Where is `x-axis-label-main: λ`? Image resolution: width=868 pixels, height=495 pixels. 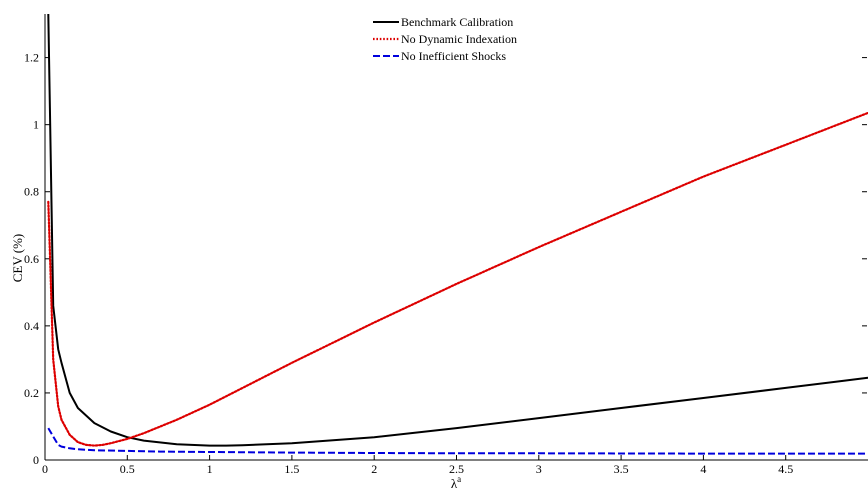
x-axis-label-main: λ is located at coordinates (454, 483).